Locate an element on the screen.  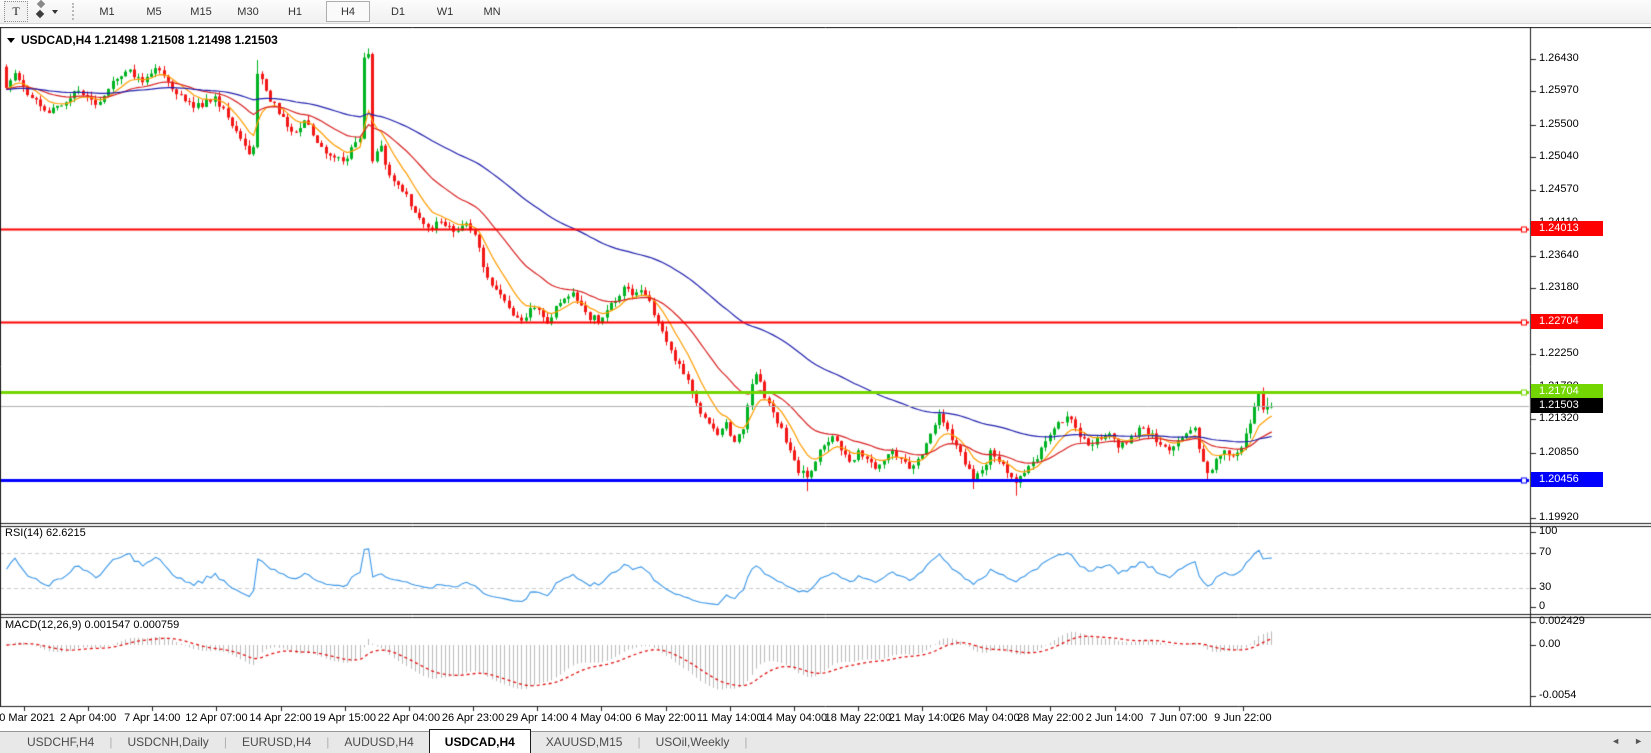
price-axis-tick-label: 1.23640 is located at coordinates (1559, 254).